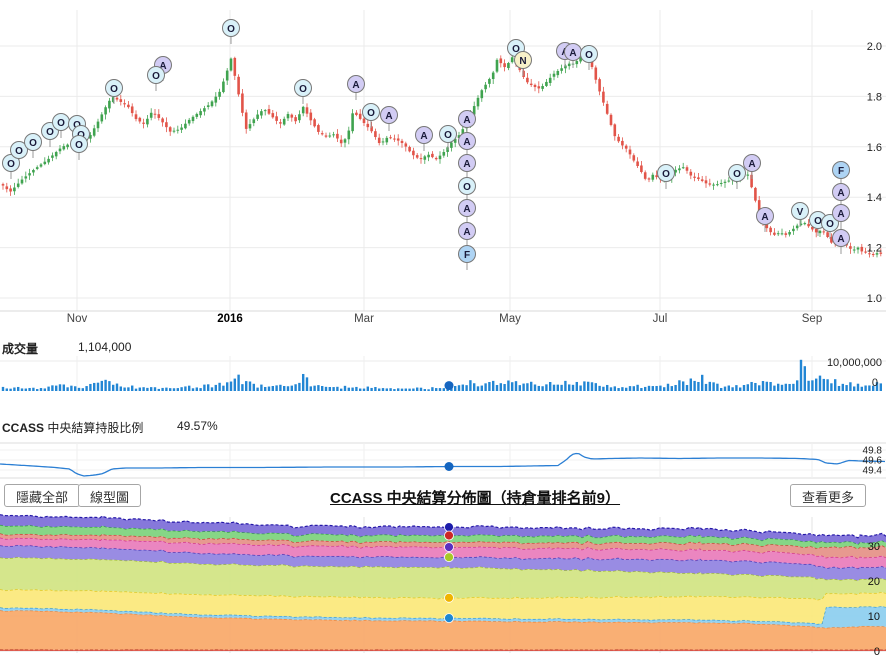 This screenshot has width=886, height=662. Describe the element at coordinates (874, 47) in the screenshot. I see `svg-text: 2.0` at that location.